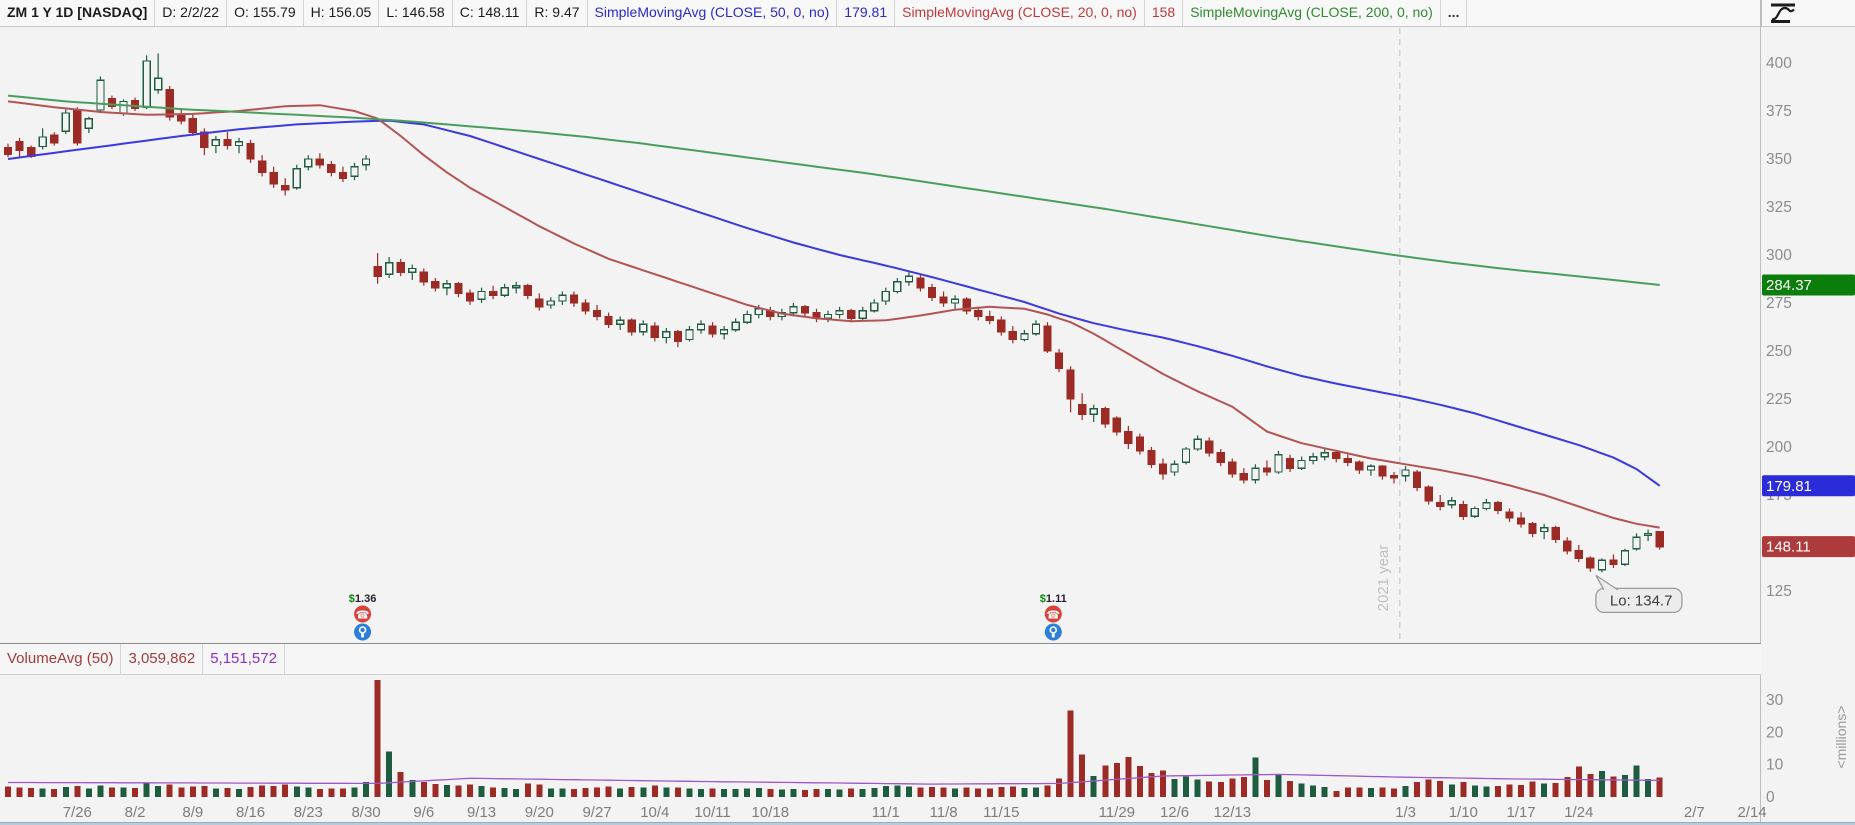 The height and width of the screenshot is (825, 1855). I want to click on phone-glyph: ☎, so click(1053, 616).